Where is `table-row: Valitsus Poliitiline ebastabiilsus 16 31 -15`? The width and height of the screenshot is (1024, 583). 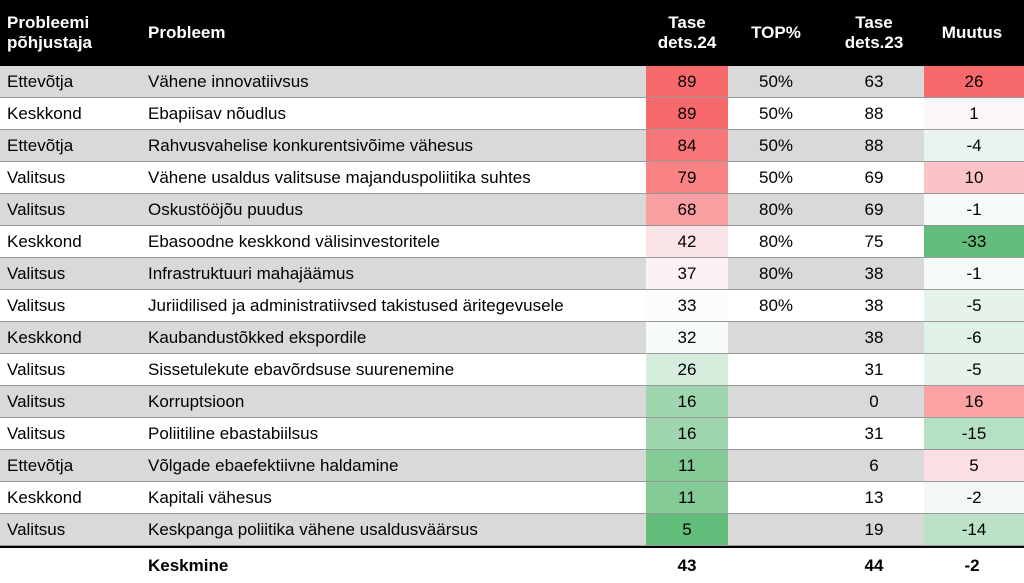 table-row: Valitsus Poliitiline ebastabiilsus 16 31 -15 is located at coordinates (512, 434).